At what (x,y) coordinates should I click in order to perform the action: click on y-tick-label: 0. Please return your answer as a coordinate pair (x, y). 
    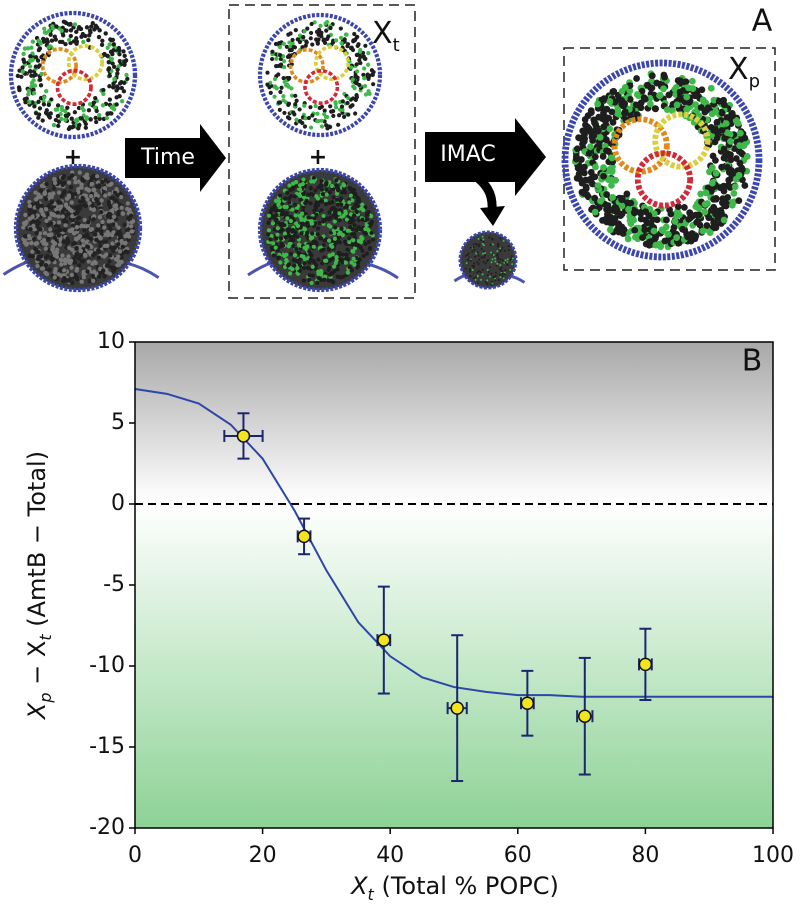
    Looking at the image, I should click on (118, 503).